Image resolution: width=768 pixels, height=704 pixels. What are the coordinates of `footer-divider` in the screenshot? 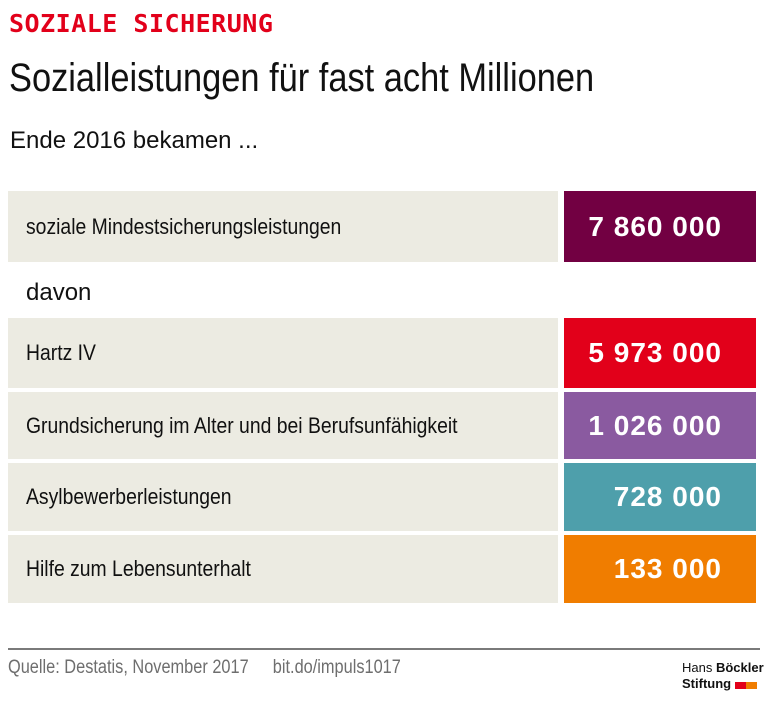 It's located at (384, 649).